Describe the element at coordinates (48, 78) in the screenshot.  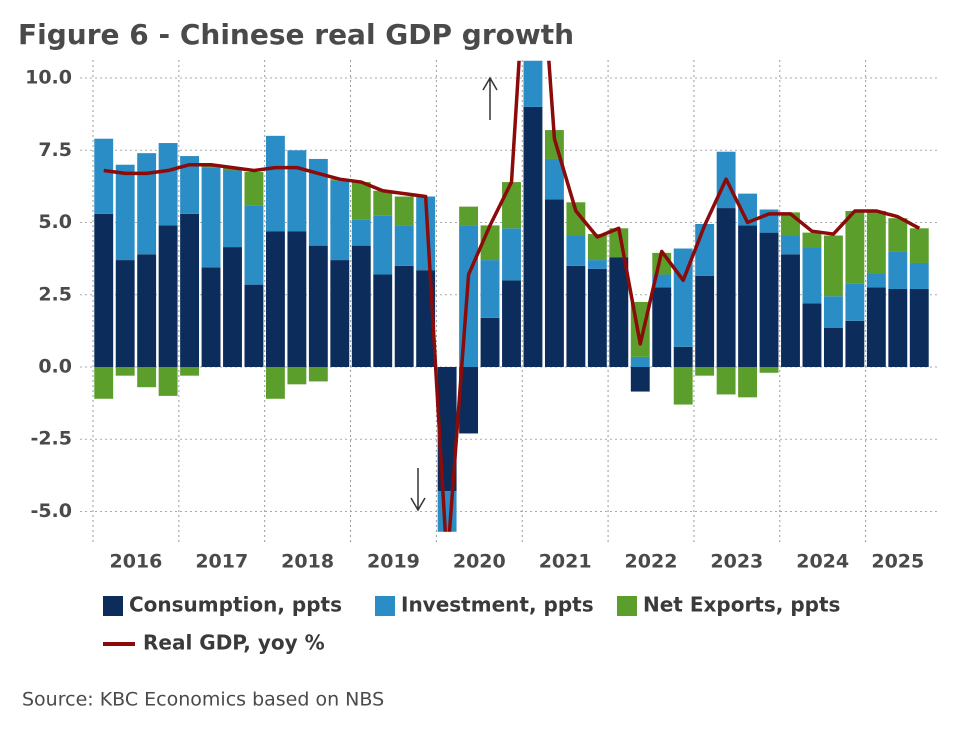
I see `y-tick-label: 10.0` at that location.